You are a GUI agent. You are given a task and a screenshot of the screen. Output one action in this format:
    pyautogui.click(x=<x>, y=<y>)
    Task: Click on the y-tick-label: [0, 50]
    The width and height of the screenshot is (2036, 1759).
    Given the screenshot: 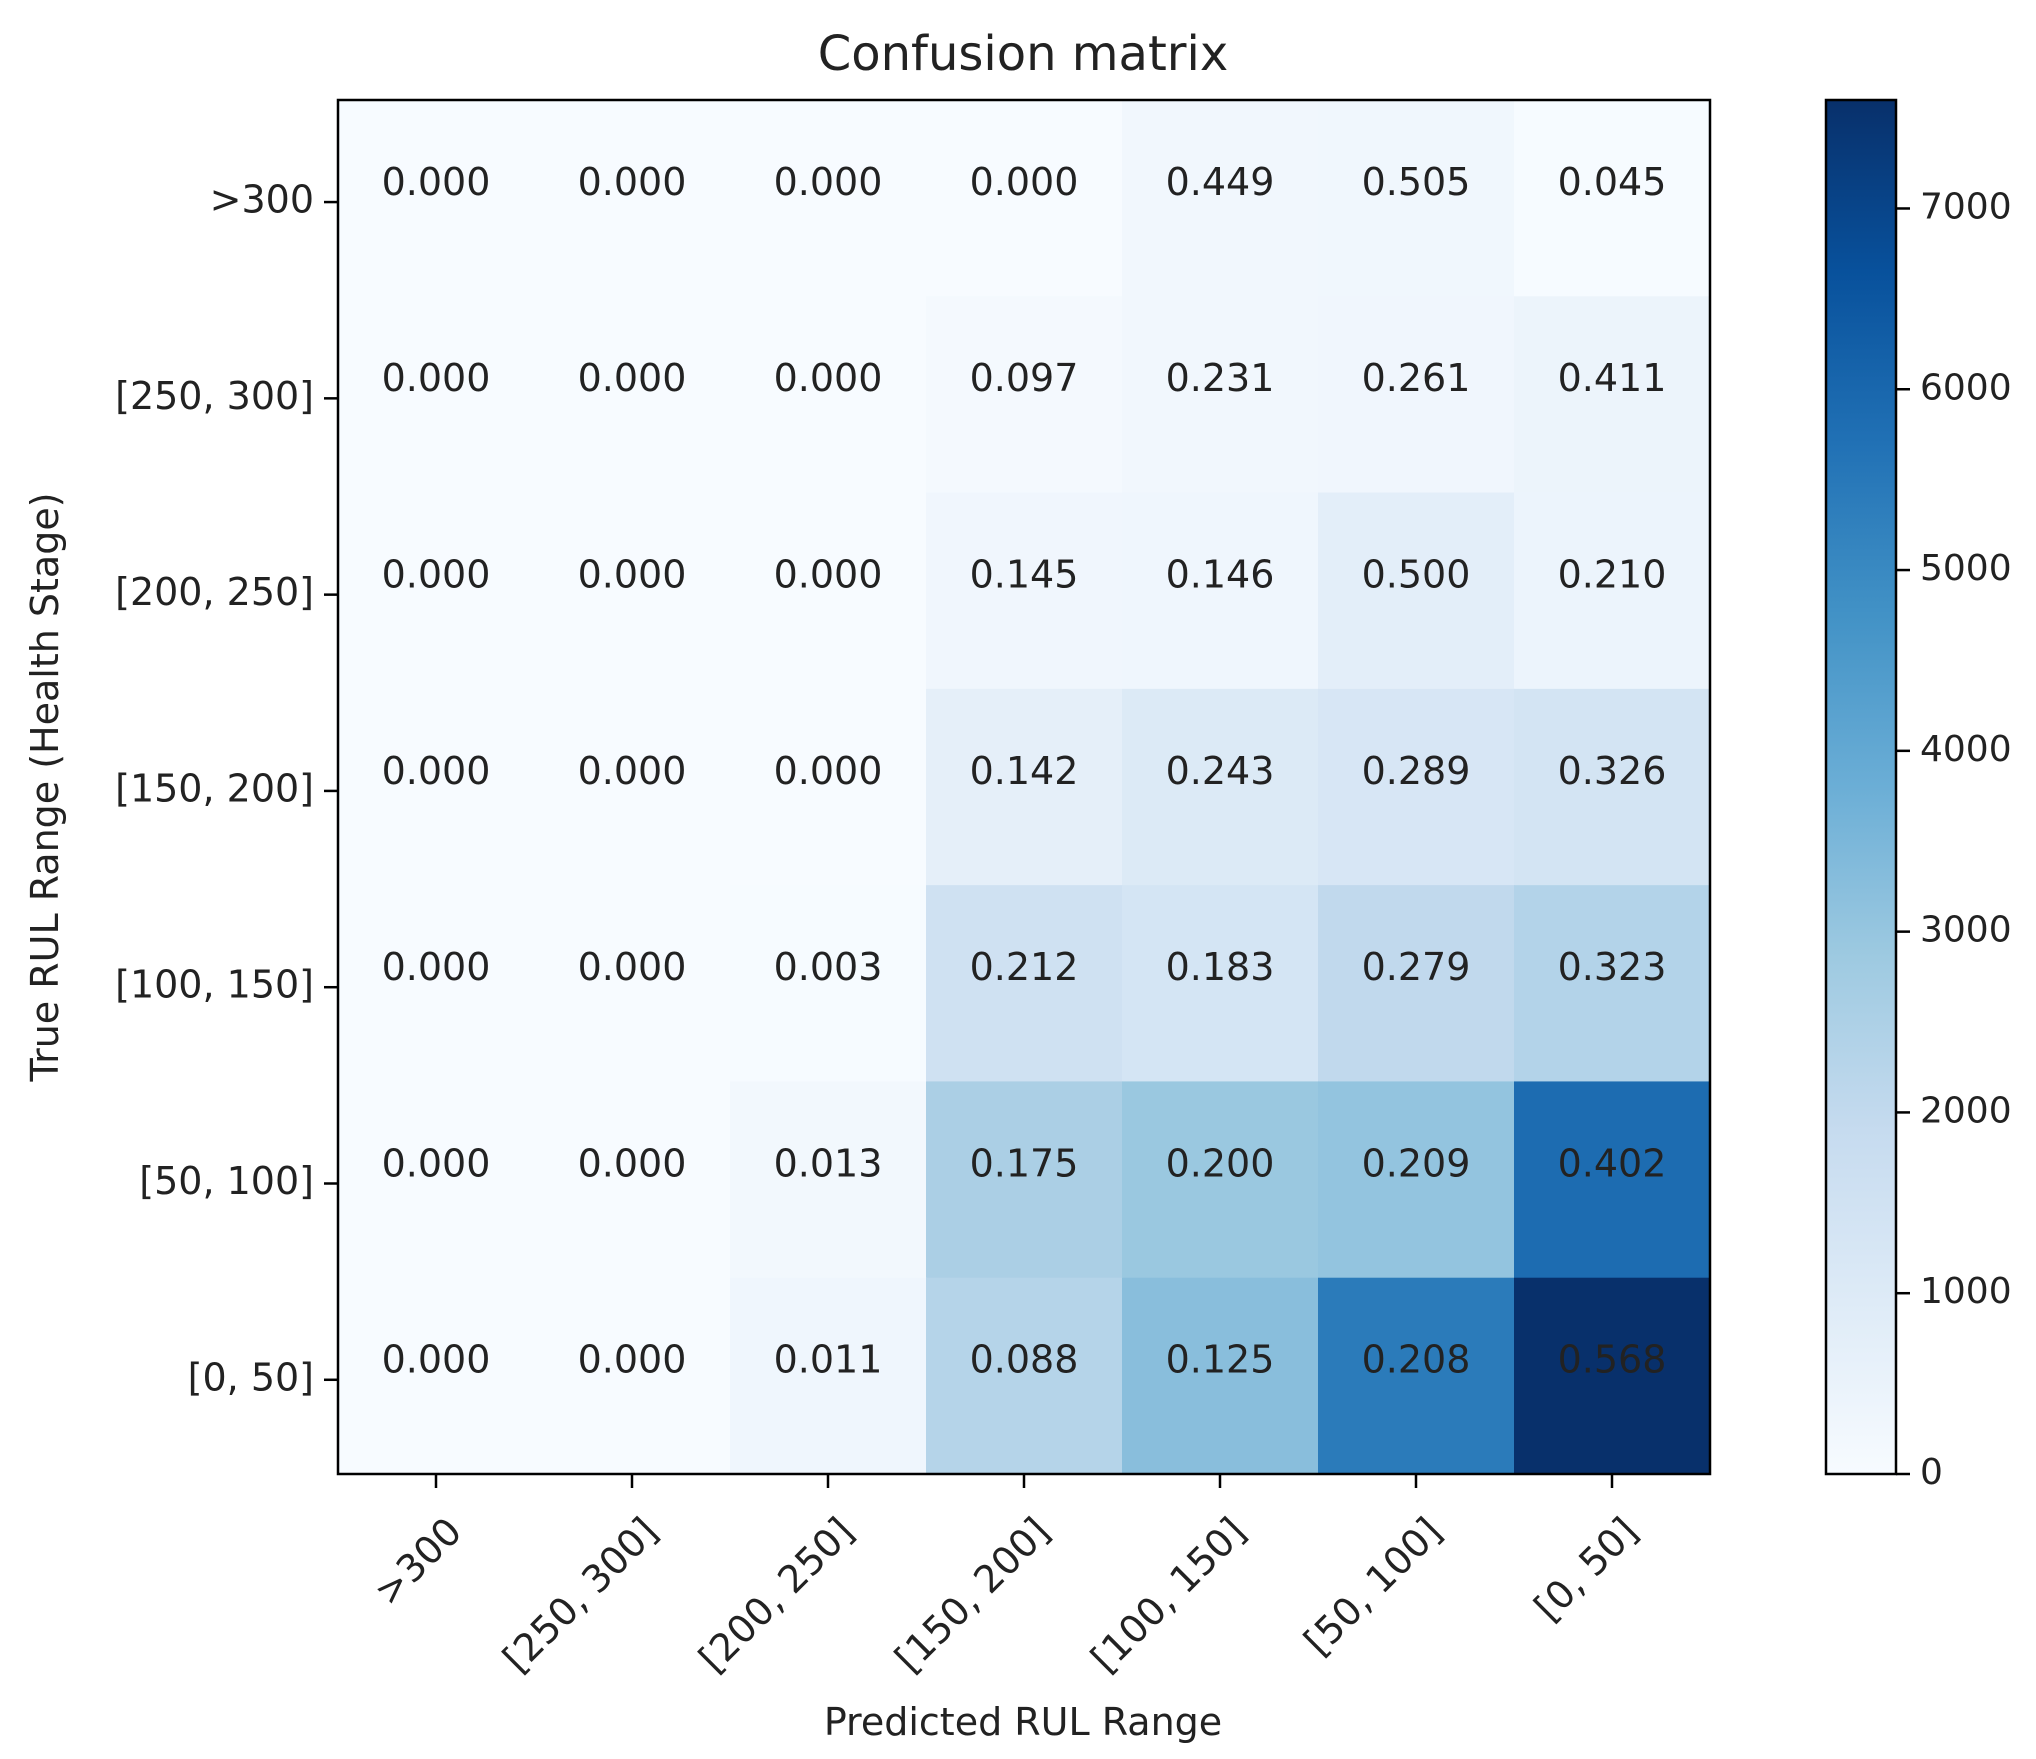 What is the action you would take?
    pyautogui.click(x=251, y=1377)
    